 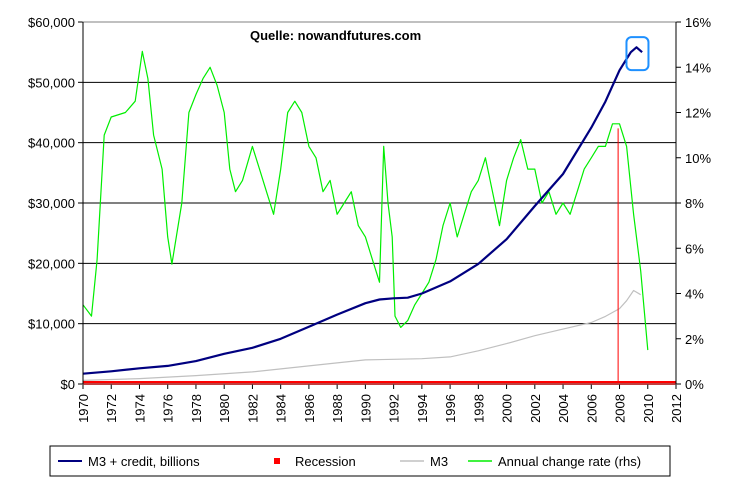 I want to click on highlight-box, so click(x=637, y=54).